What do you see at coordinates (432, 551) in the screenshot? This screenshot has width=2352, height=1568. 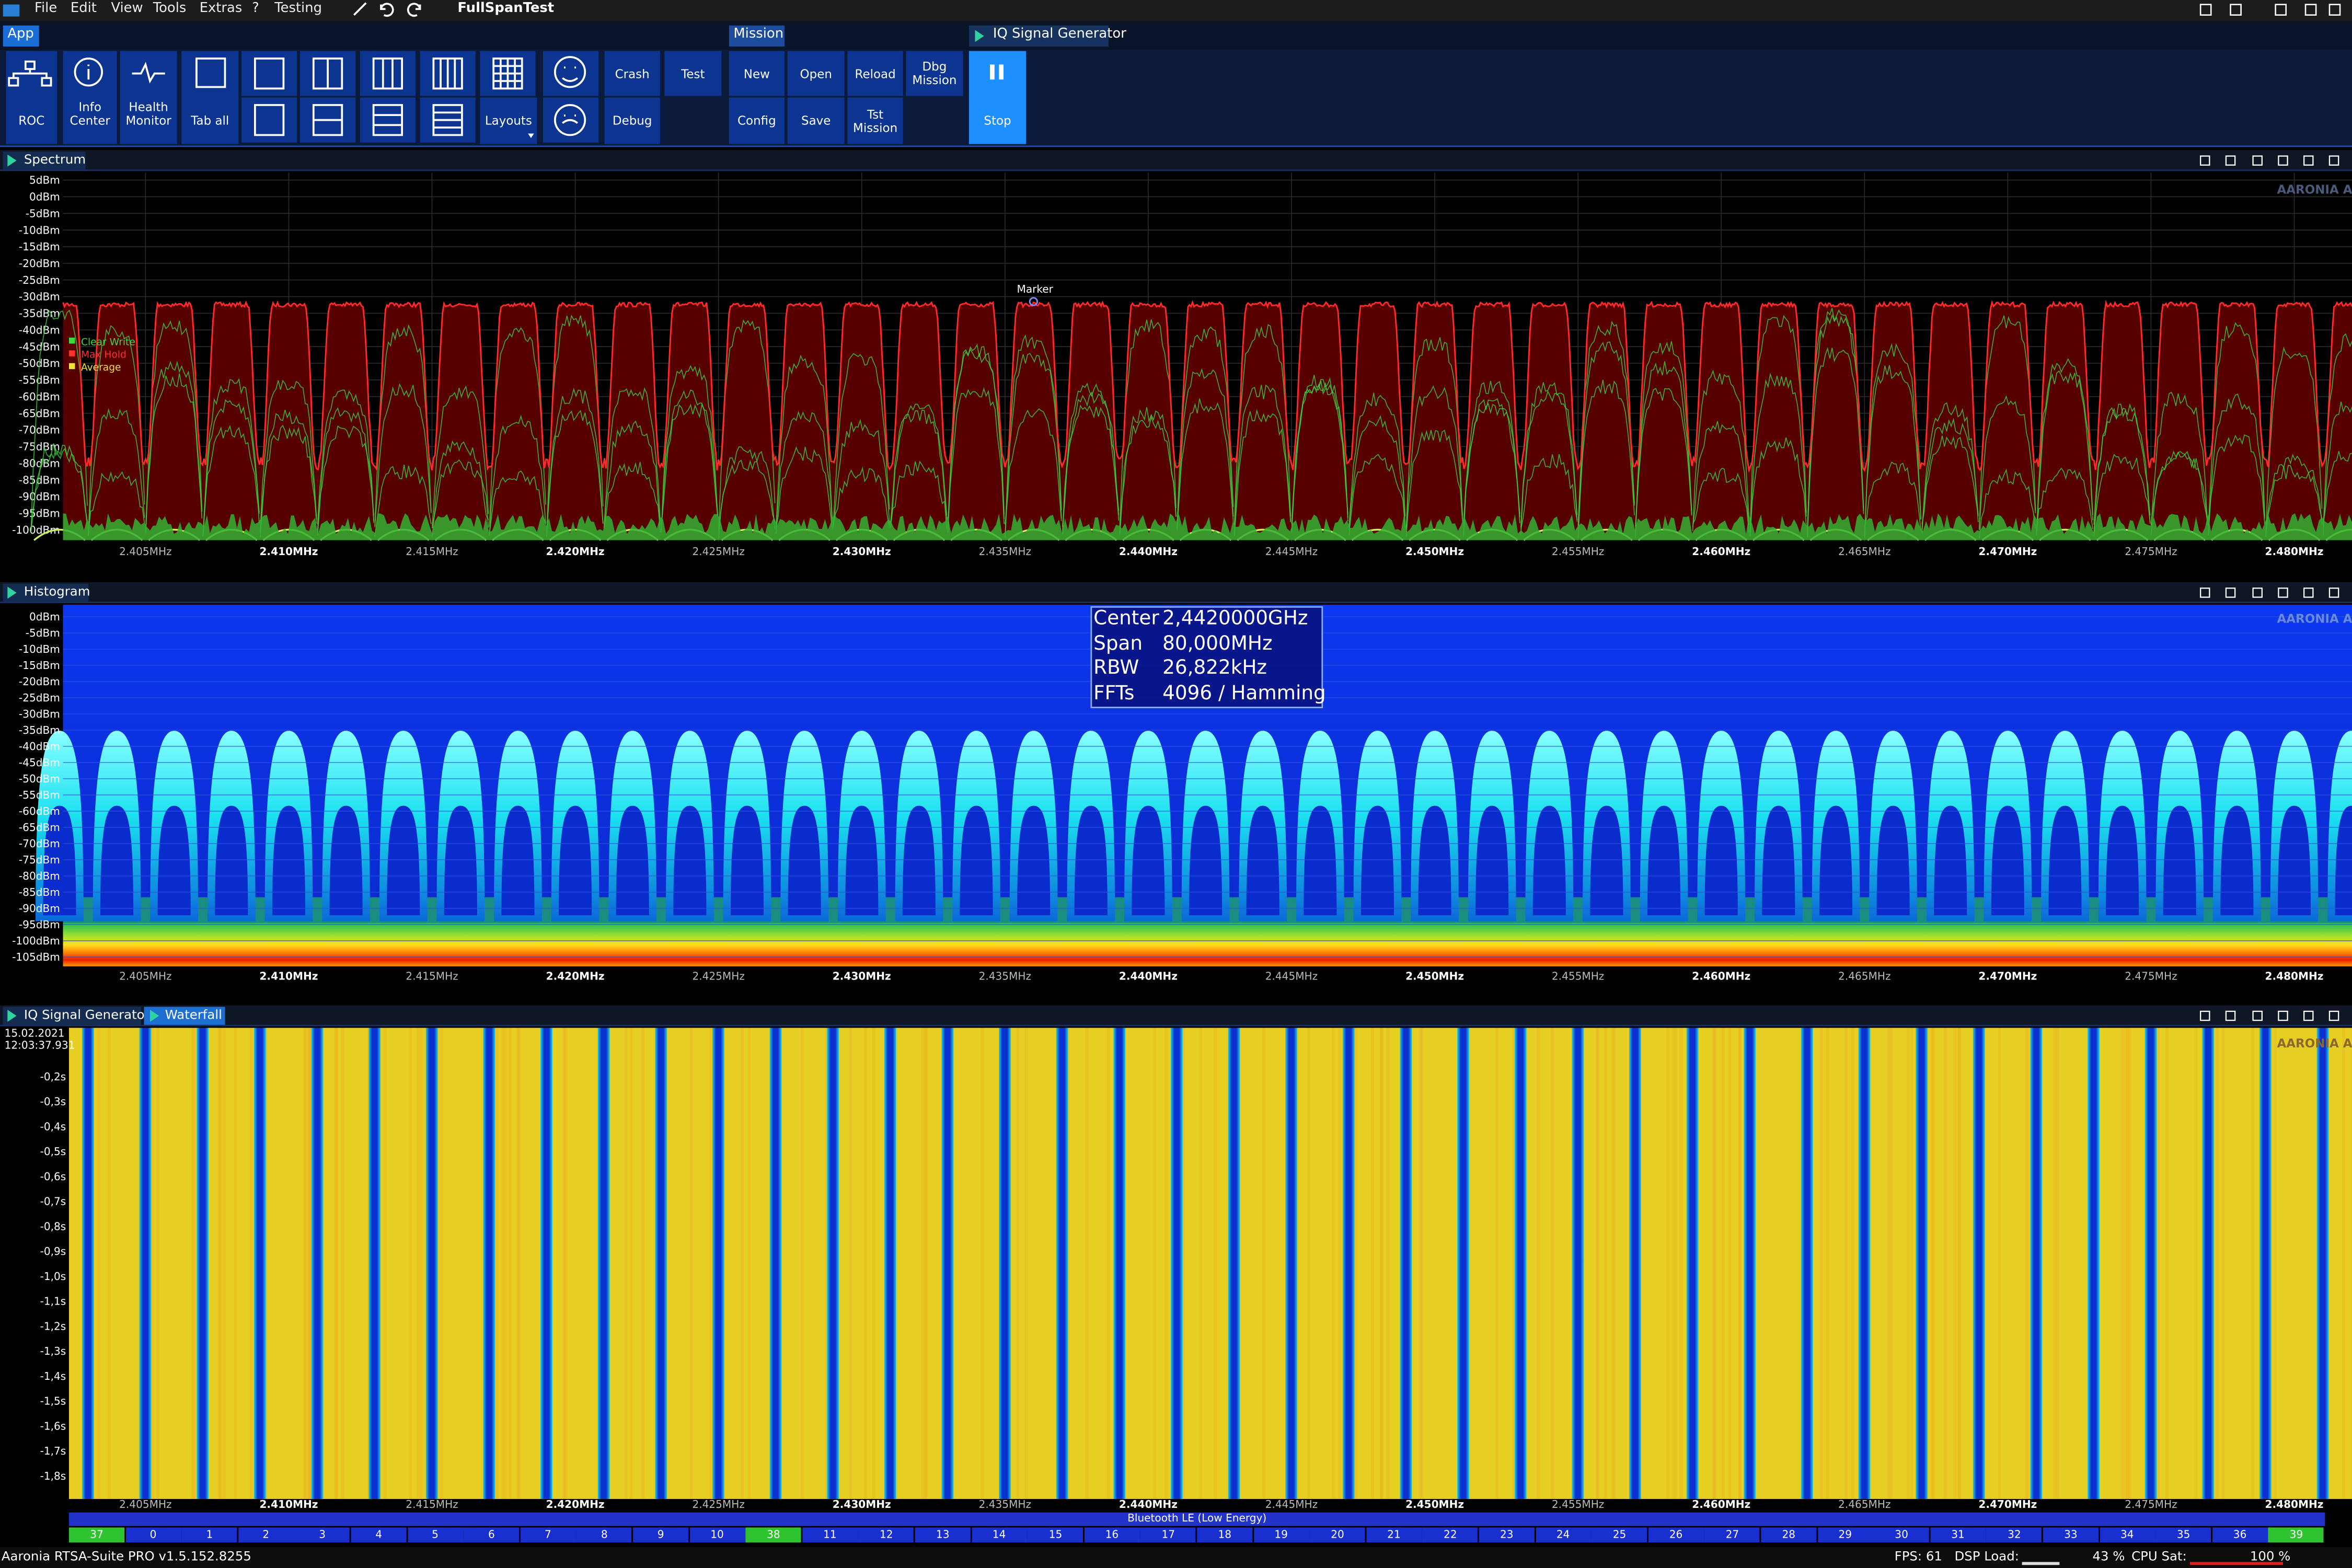 I see `x-tick-label: 2.415MHz` at bounding box center [432, 551].